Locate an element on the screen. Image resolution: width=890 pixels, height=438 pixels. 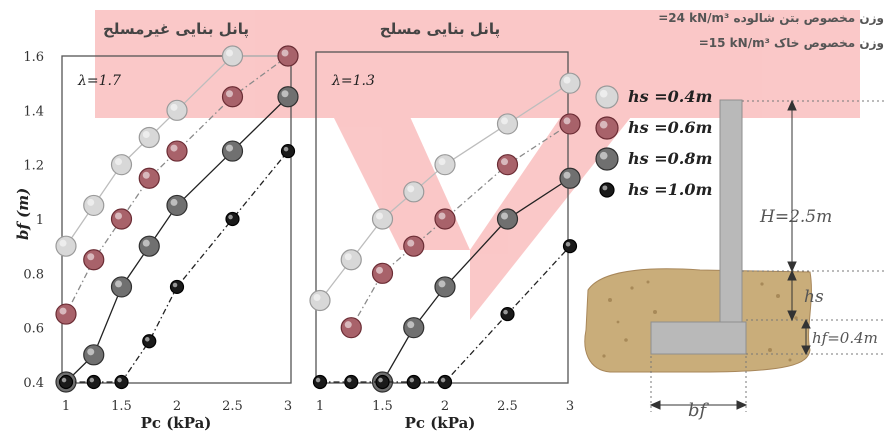
soil-mass is located at coordinates (698, 320).